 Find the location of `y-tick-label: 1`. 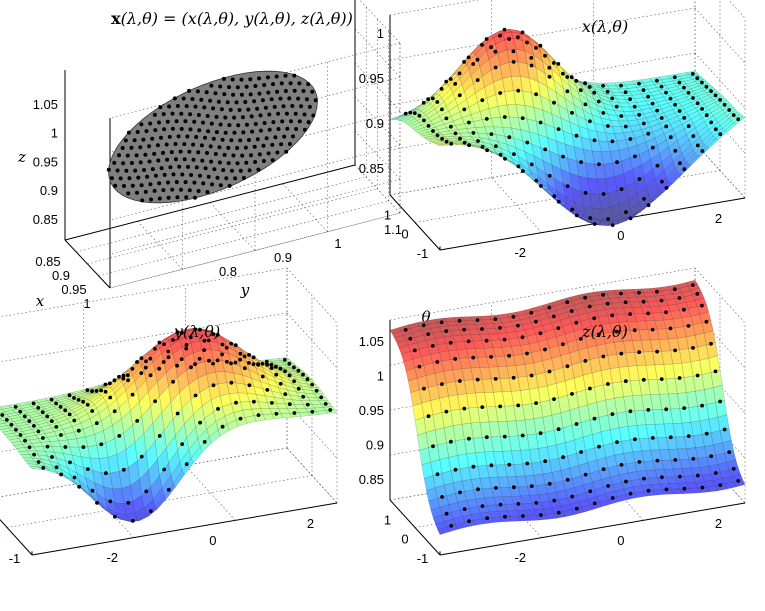

y-tick-label: 1 is located at coordinates (337, 243).